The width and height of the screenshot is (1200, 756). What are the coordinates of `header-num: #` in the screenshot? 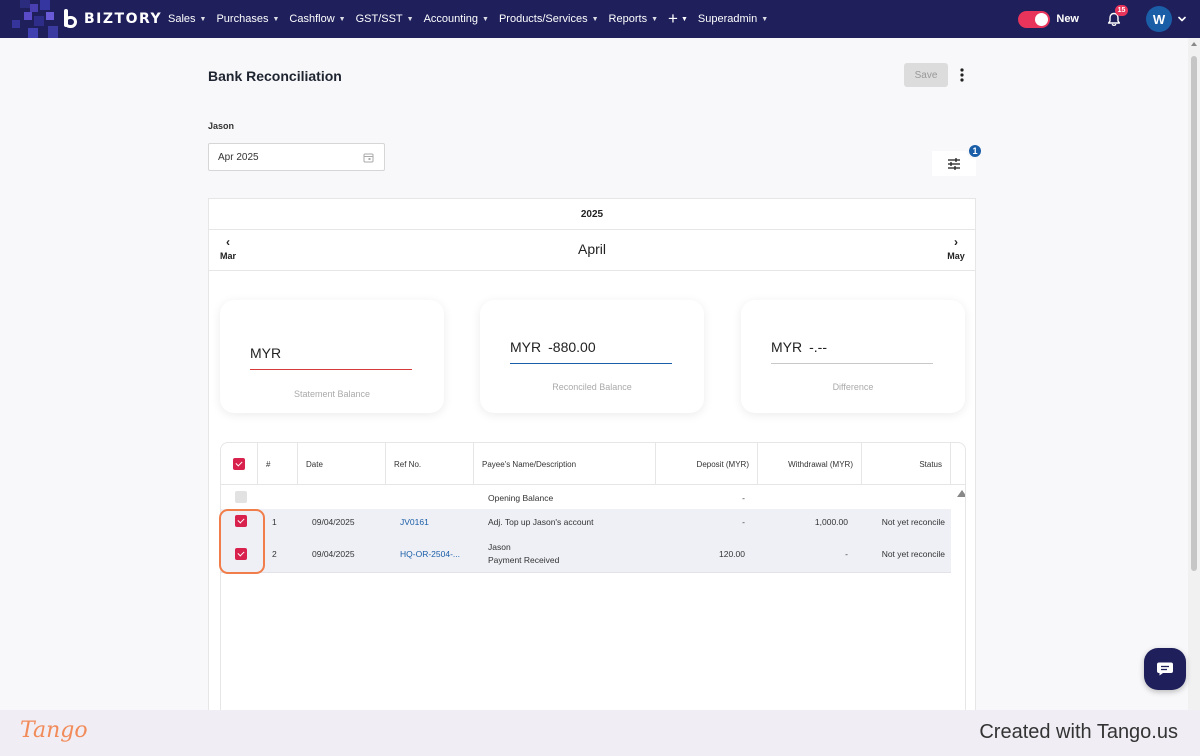 It's located at (278, 464).